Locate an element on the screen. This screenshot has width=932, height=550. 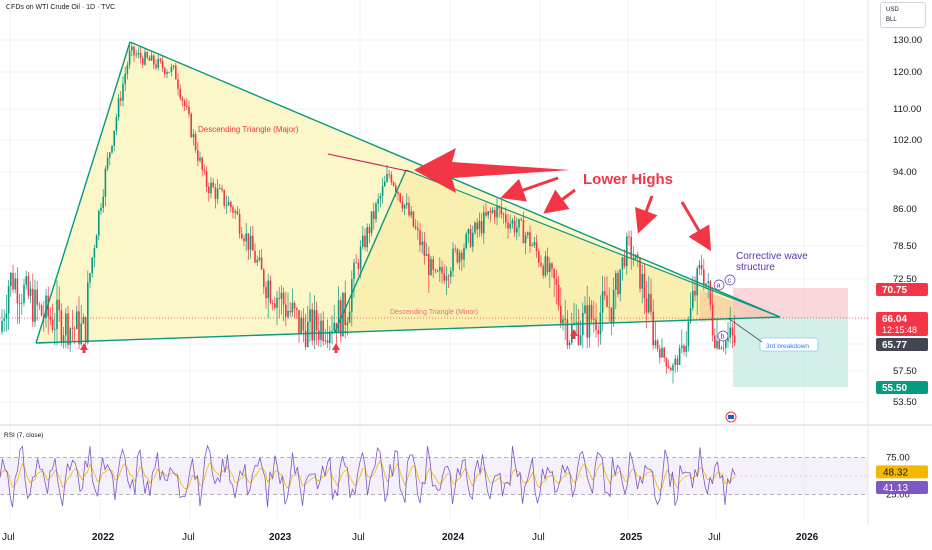
price-tick-label: 78.50 is located at coordinates (905, 246).